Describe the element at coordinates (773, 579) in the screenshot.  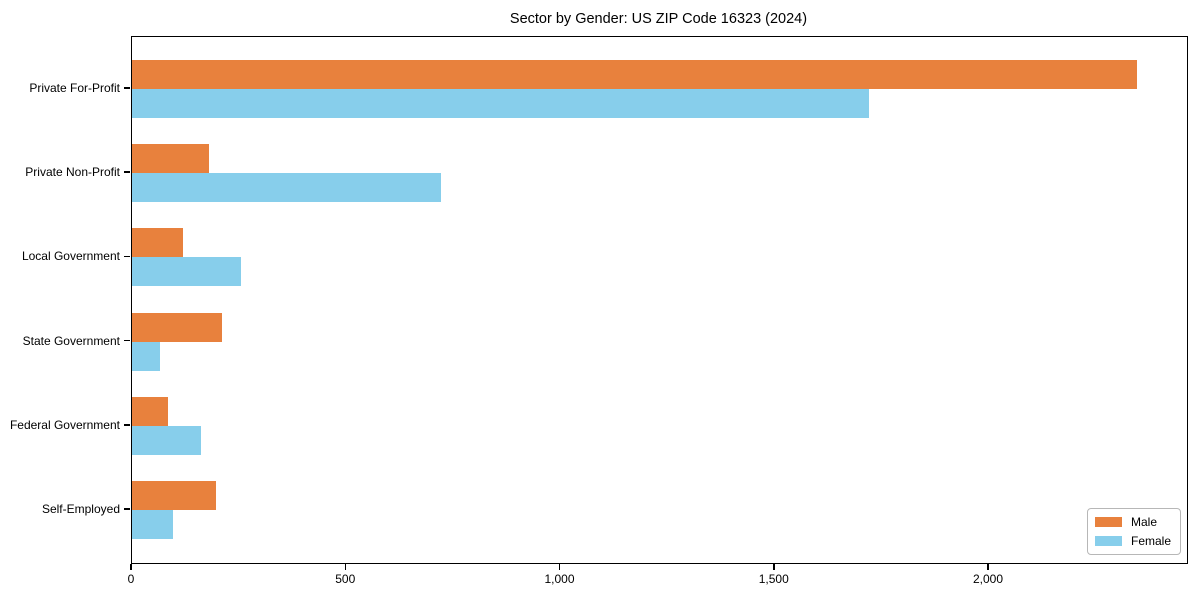
I see `x-tick-label: 1,500` at that location.